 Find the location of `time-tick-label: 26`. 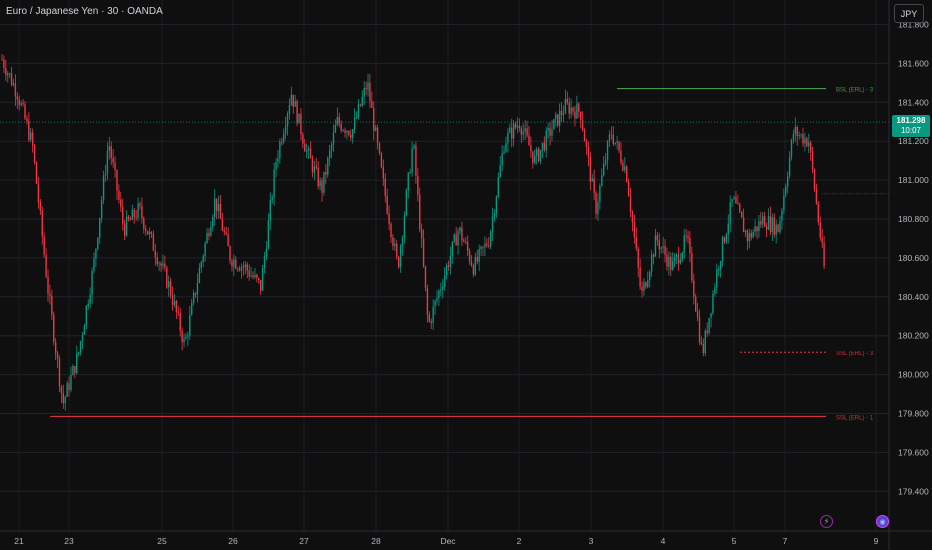

time-tick-label: 26 is located at coordinates (233, 541).